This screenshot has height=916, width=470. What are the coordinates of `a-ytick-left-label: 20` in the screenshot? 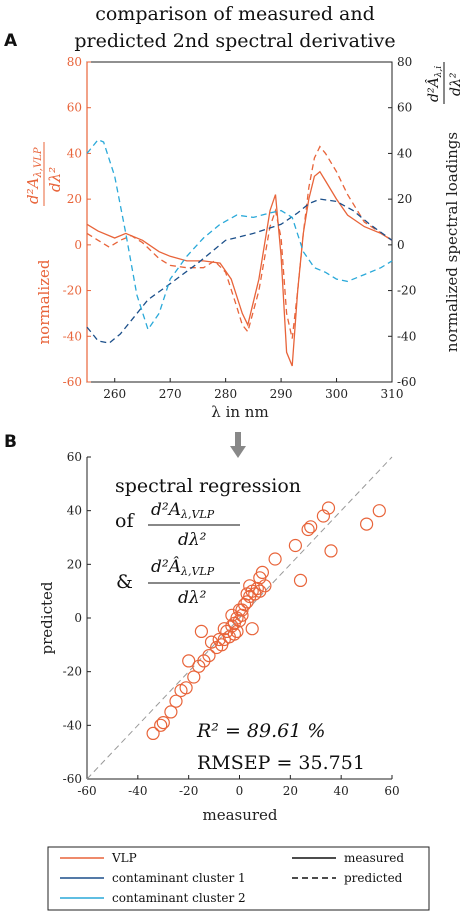 It's located at (74, 199).